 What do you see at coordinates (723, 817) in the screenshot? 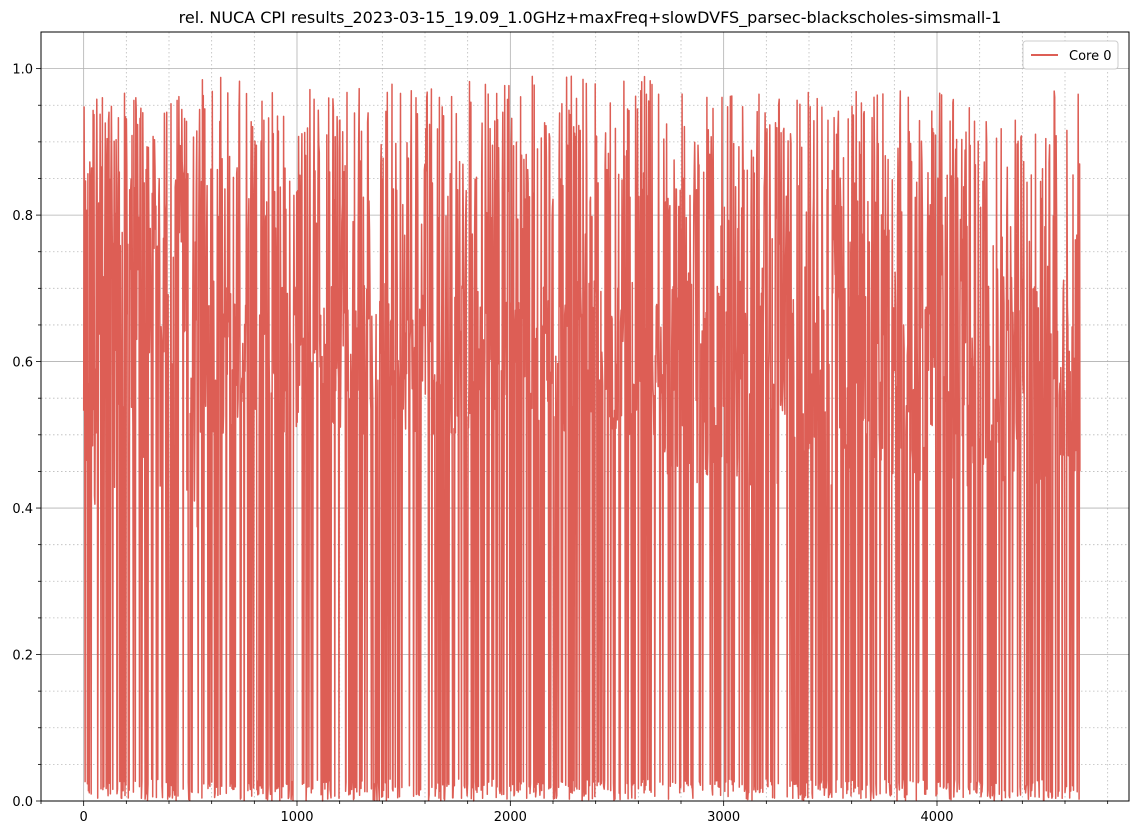
I see `x-tick-label: 3000` at bounding box center [723, 817].